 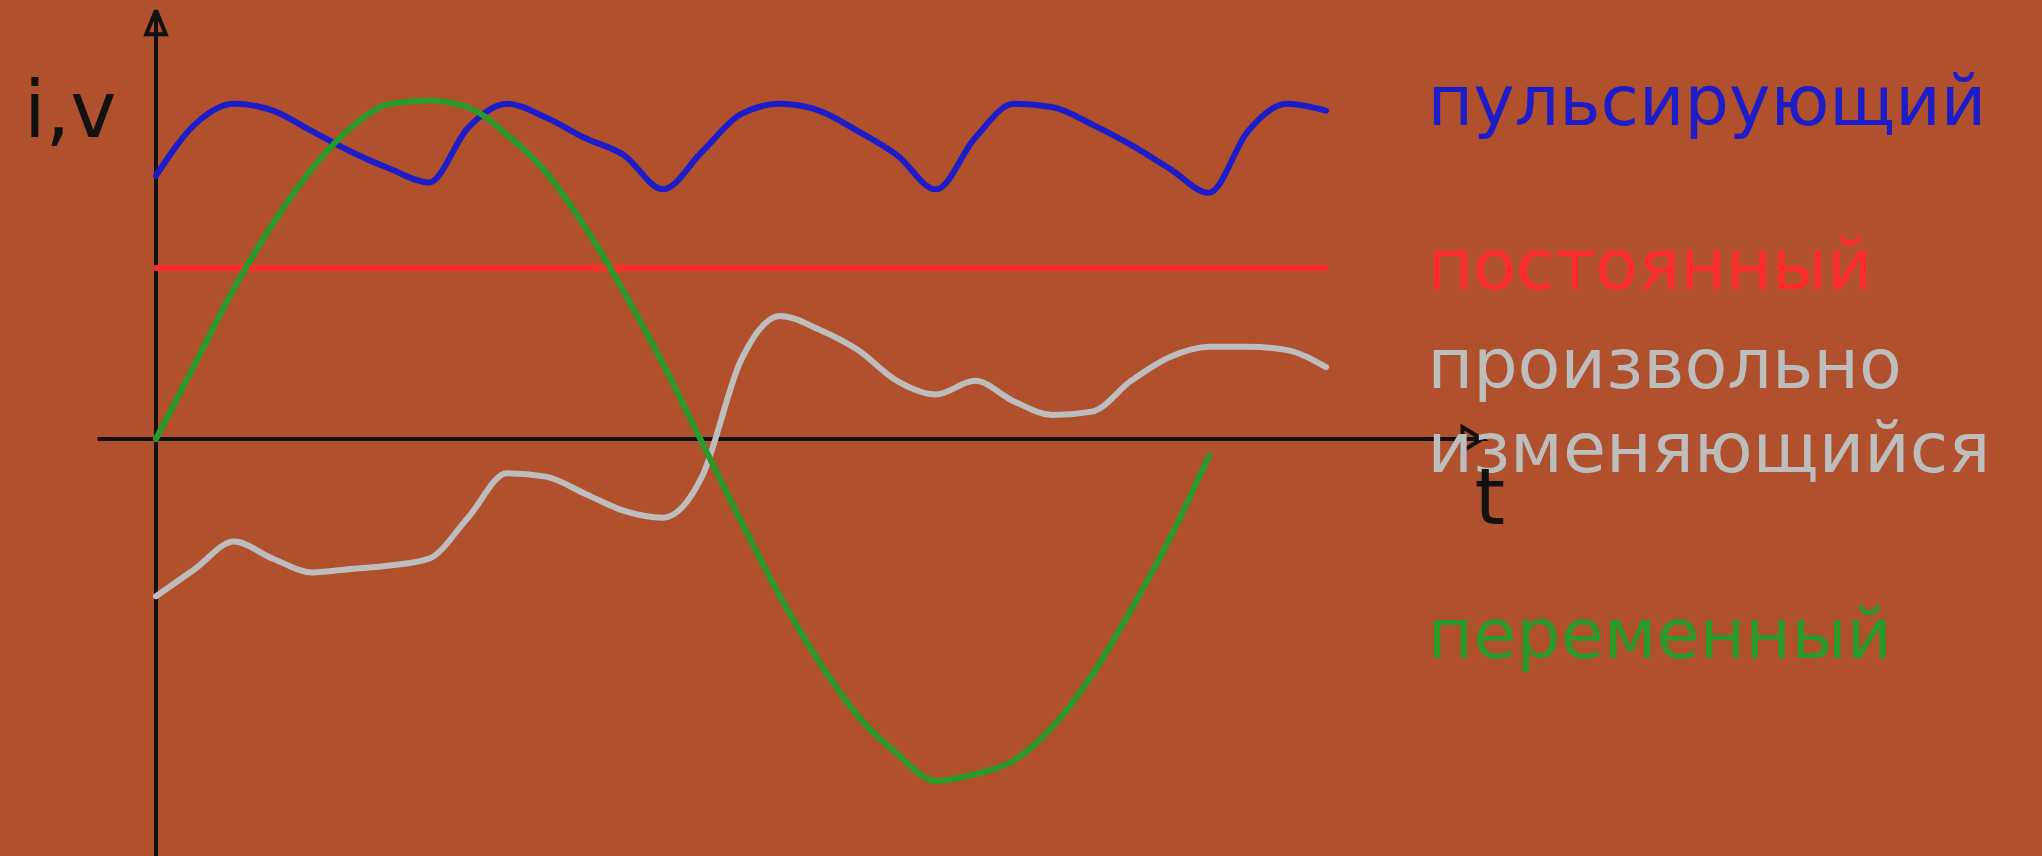 I want to click on series-label: пульсирующий, so click(x=1707, y=100).